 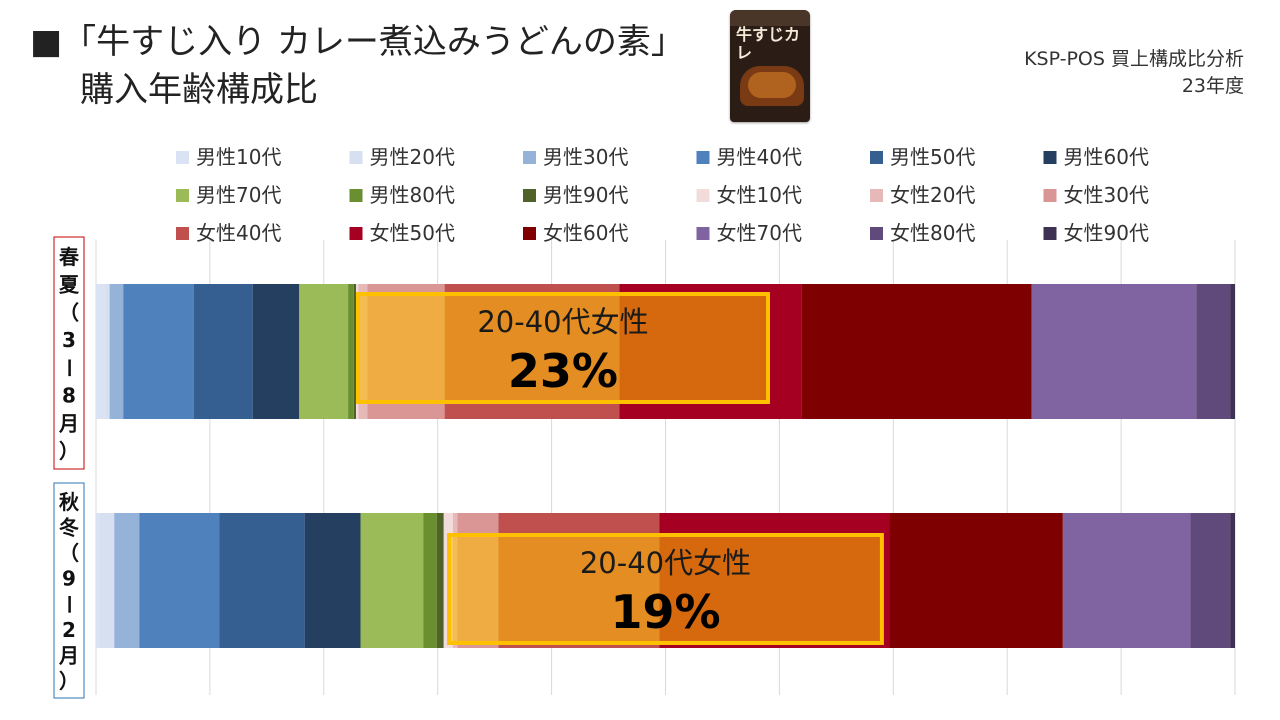 I want to click on category-label-char: 秋, so click(x=69, y=502).